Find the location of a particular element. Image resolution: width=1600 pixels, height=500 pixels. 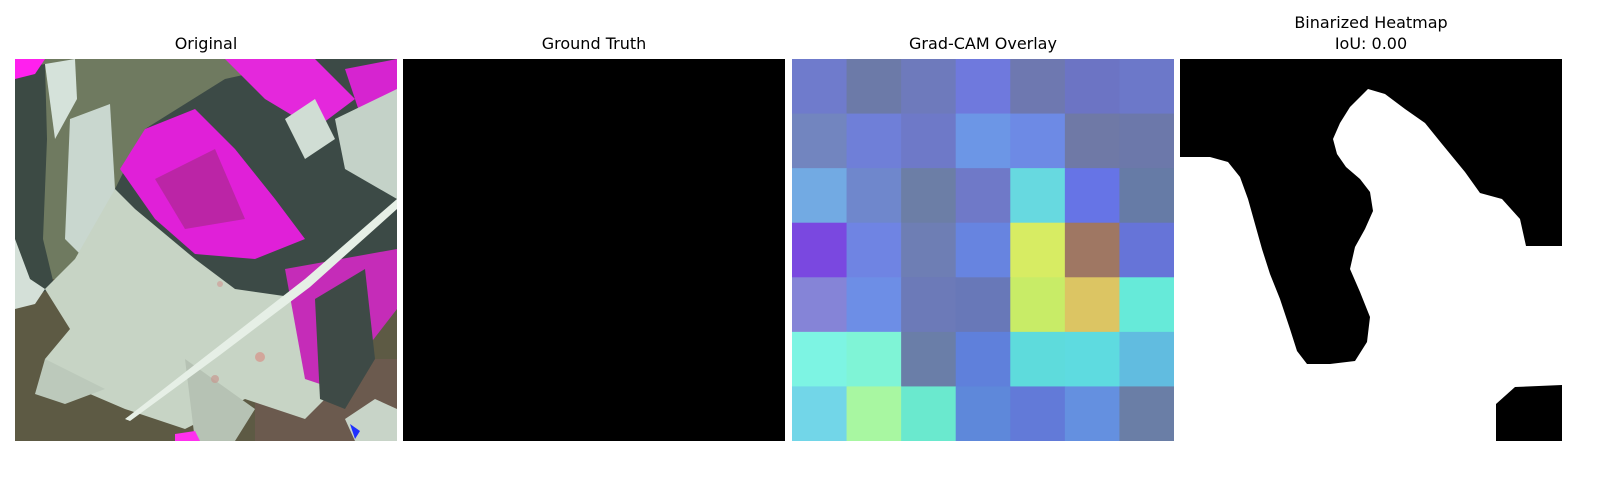

panel-title: Original is located at coordinates (206, 43).